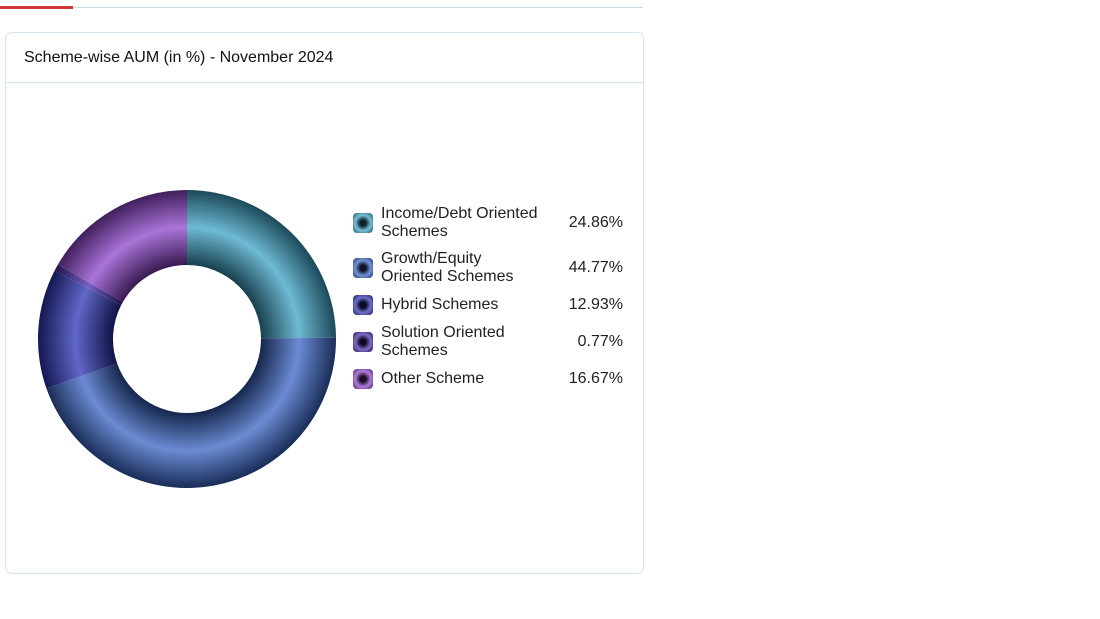  Describe the element at coordinates (440, 304) in the screenshot. I see `legend-label: Hybrid Schemes` at that location.